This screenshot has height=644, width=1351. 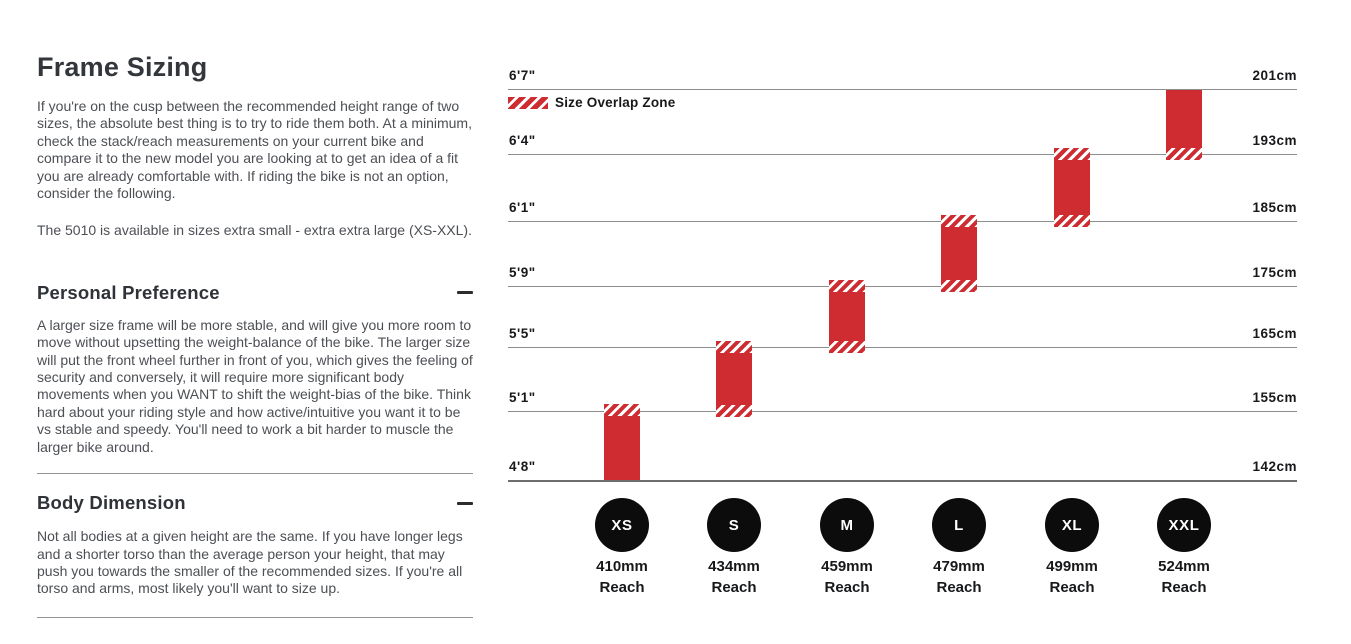 What do you see at coordinates (522, 333) in the screenshot?
I see `height-tick-imperial: 5'5"` at bounding box center [522, 333].